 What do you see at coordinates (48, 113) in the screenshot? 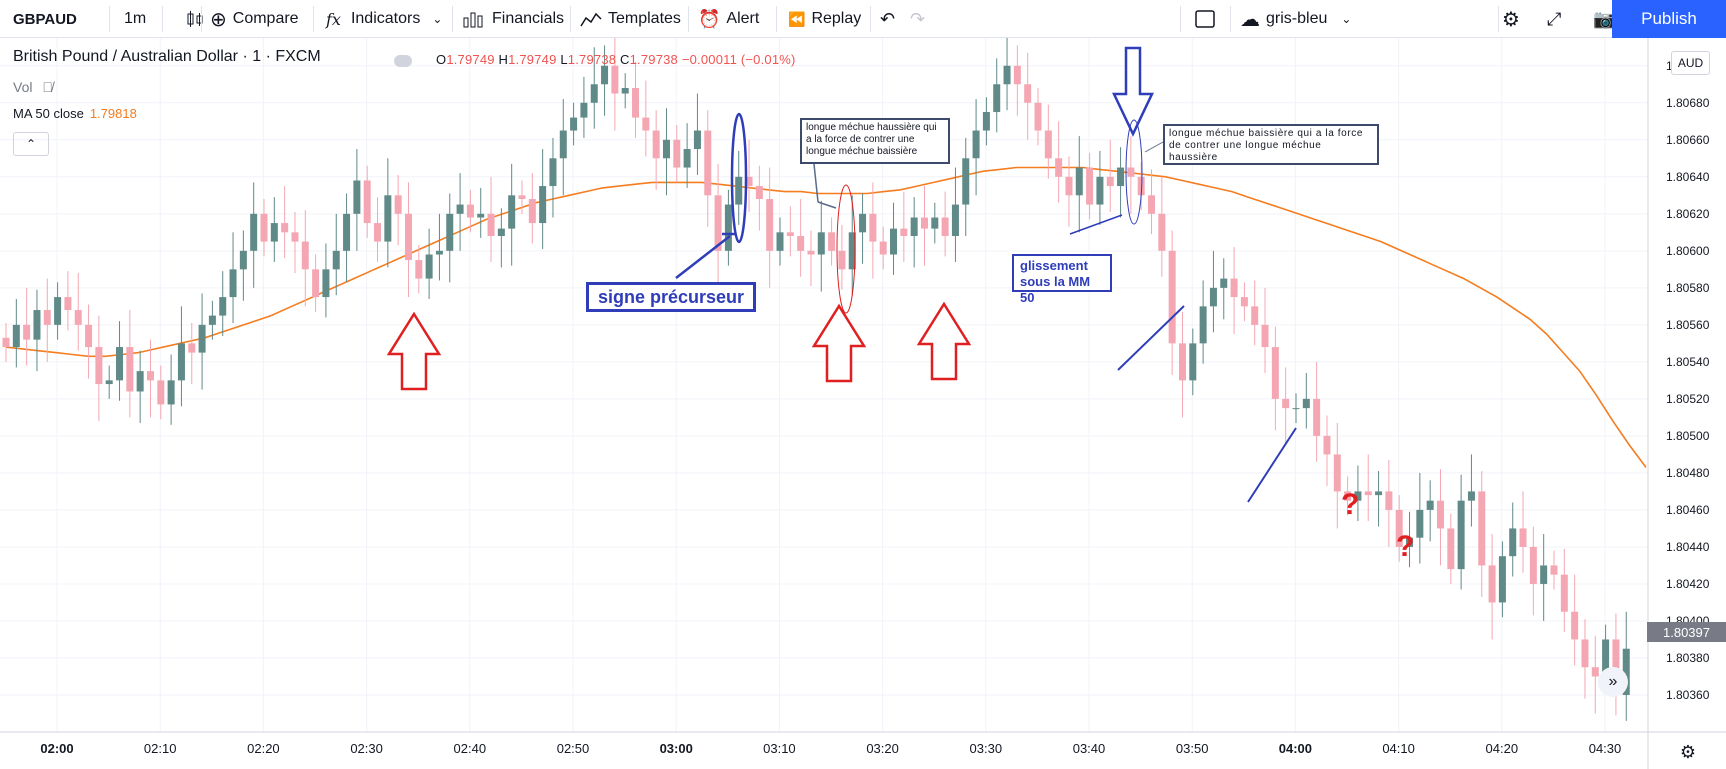
I see `ma-label: MA 50 close` at bounding box center [48, 113].